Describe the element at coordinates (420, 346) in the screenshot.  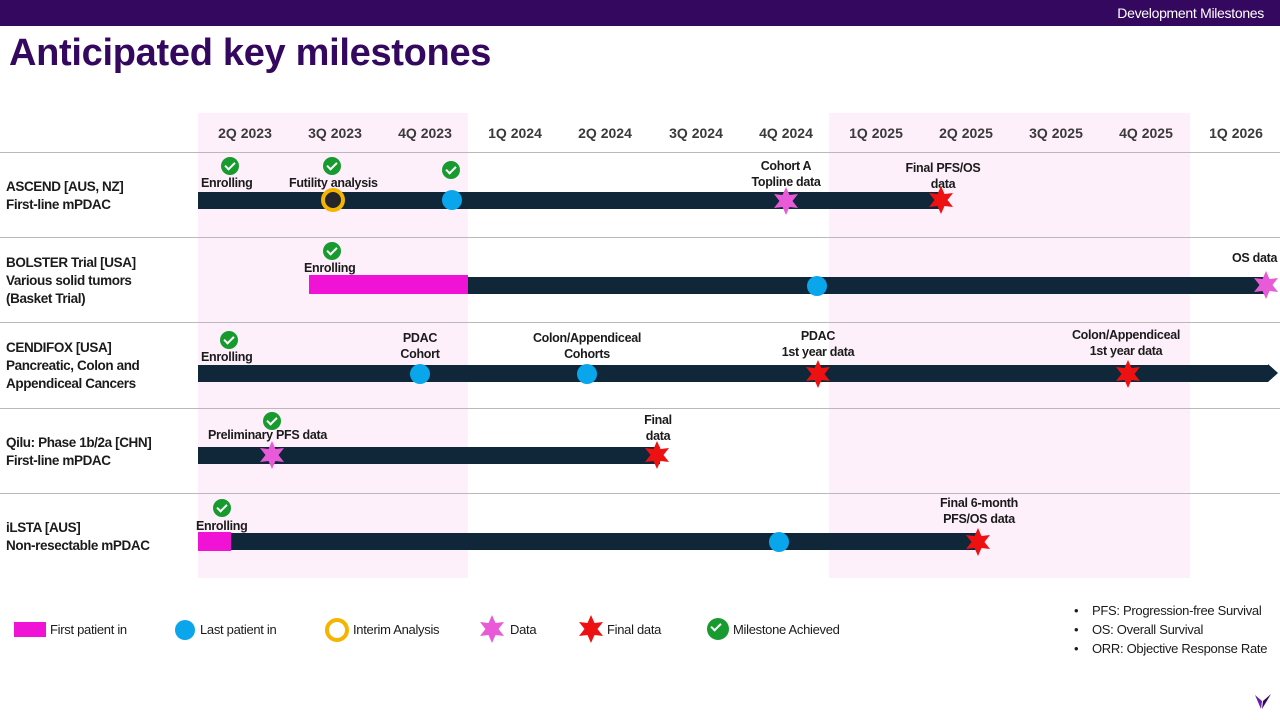
I see `cendifox-pdac-label: PDAC Cohort` at that location.